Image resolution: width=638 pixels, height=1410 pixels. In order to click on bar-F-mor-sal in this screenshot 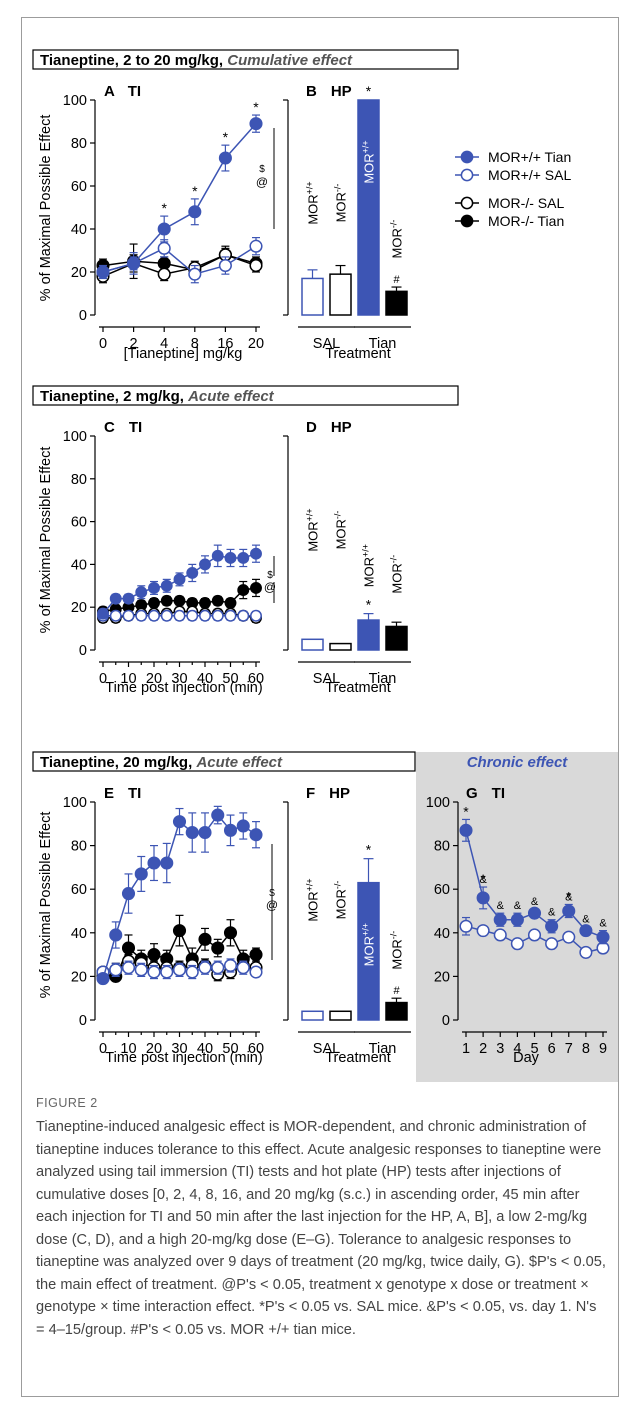, I will do `click(312, 1015)`.